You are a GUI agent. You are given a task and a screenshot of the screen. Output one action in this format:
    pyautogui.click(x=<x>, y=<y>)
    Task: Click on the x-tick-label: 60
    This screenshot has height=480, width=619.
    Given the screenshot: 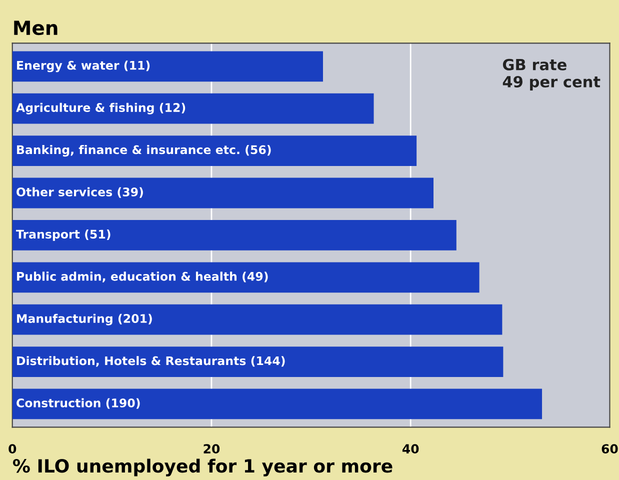 What is the action you would take?
    pyautogui.click(x=610, y=449)
    